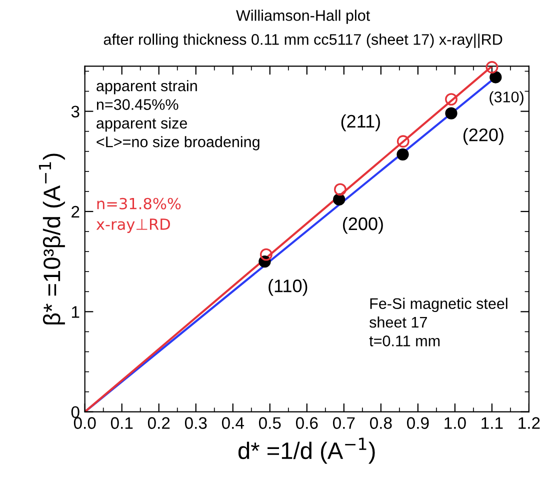  I want to click on x-tick-label: 0.5, so click(269, 423).